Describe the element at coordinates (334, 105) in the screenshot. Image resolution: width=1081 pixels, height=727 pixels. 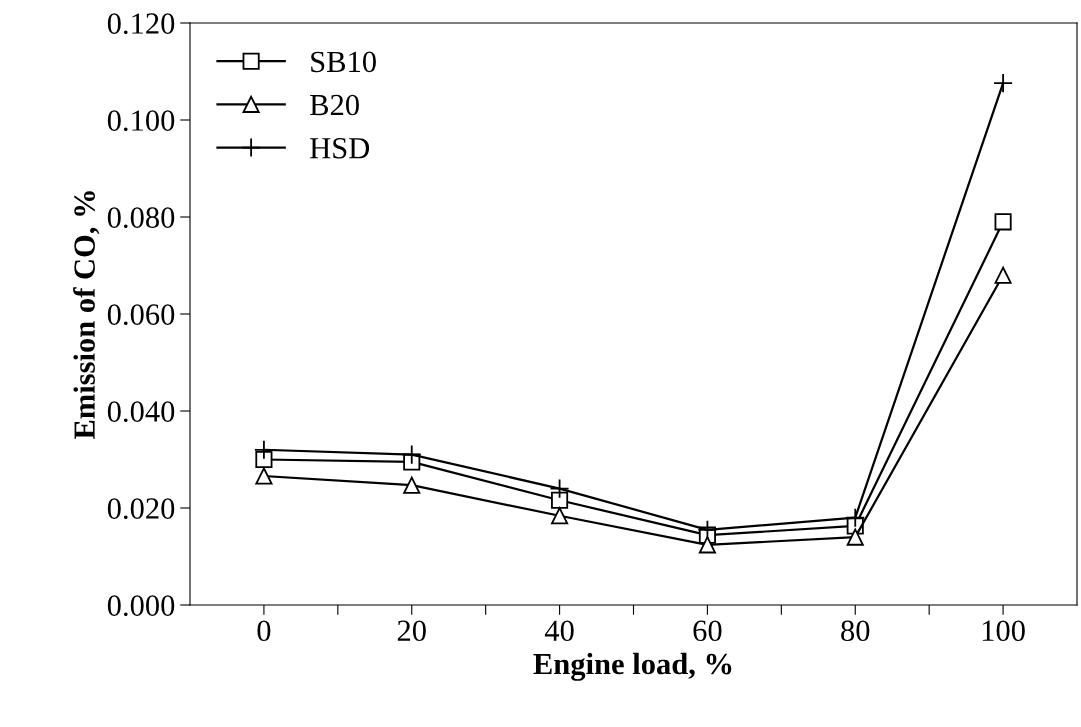
I see `legend-label: B20` at that location.